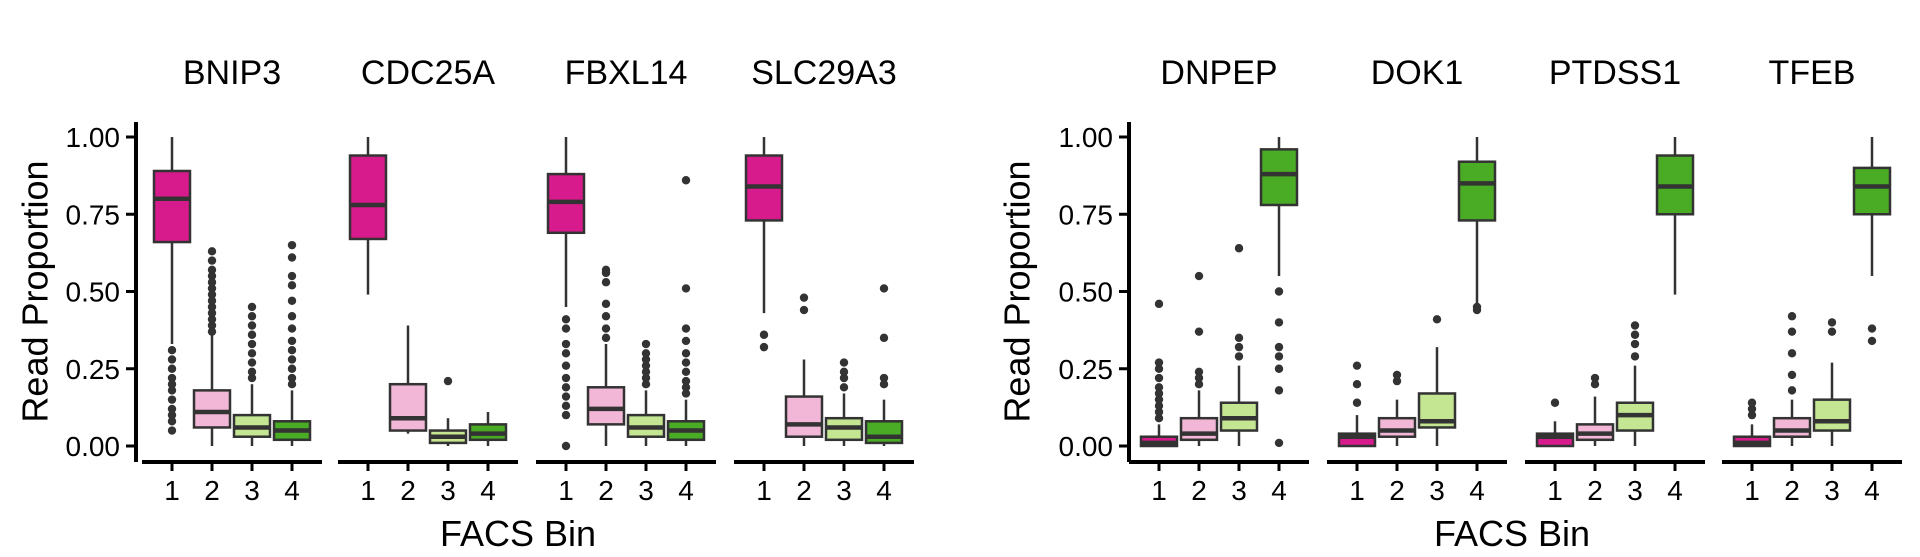  Describe the element at coordinates (1812, 73) in the screenshot. I see `facet-title: TFEB` at that location.